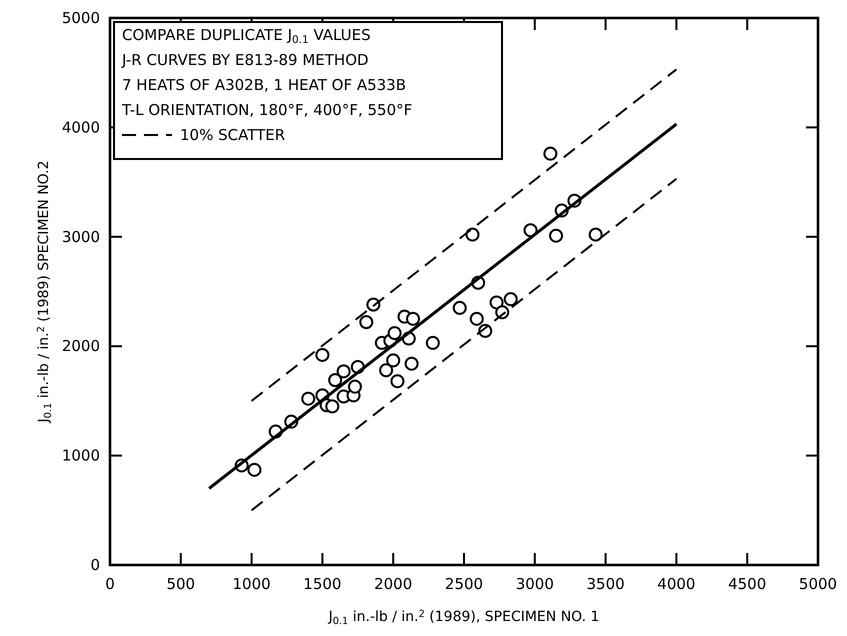 Image resolution: width=847 pixels, height=636 pixels. What do you see at coordinates (81, 455) in the screenshot?
I see `y-tick-label: 1000` at bounding box center [81, 455].